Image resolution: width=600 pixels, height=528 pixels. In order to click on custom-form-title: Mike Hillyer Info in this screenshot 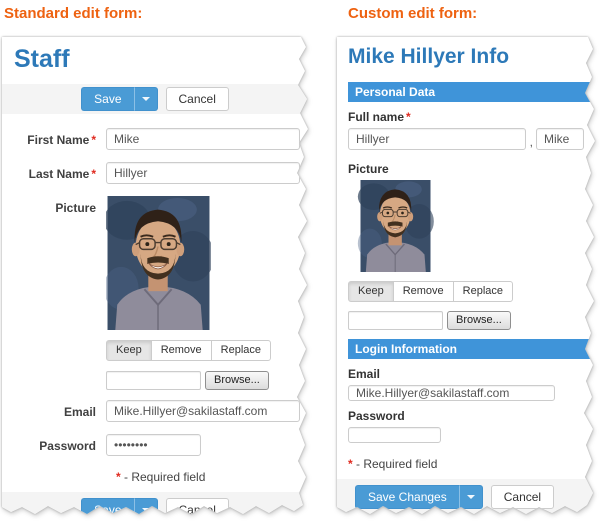, I will do `click(429, 56)`.